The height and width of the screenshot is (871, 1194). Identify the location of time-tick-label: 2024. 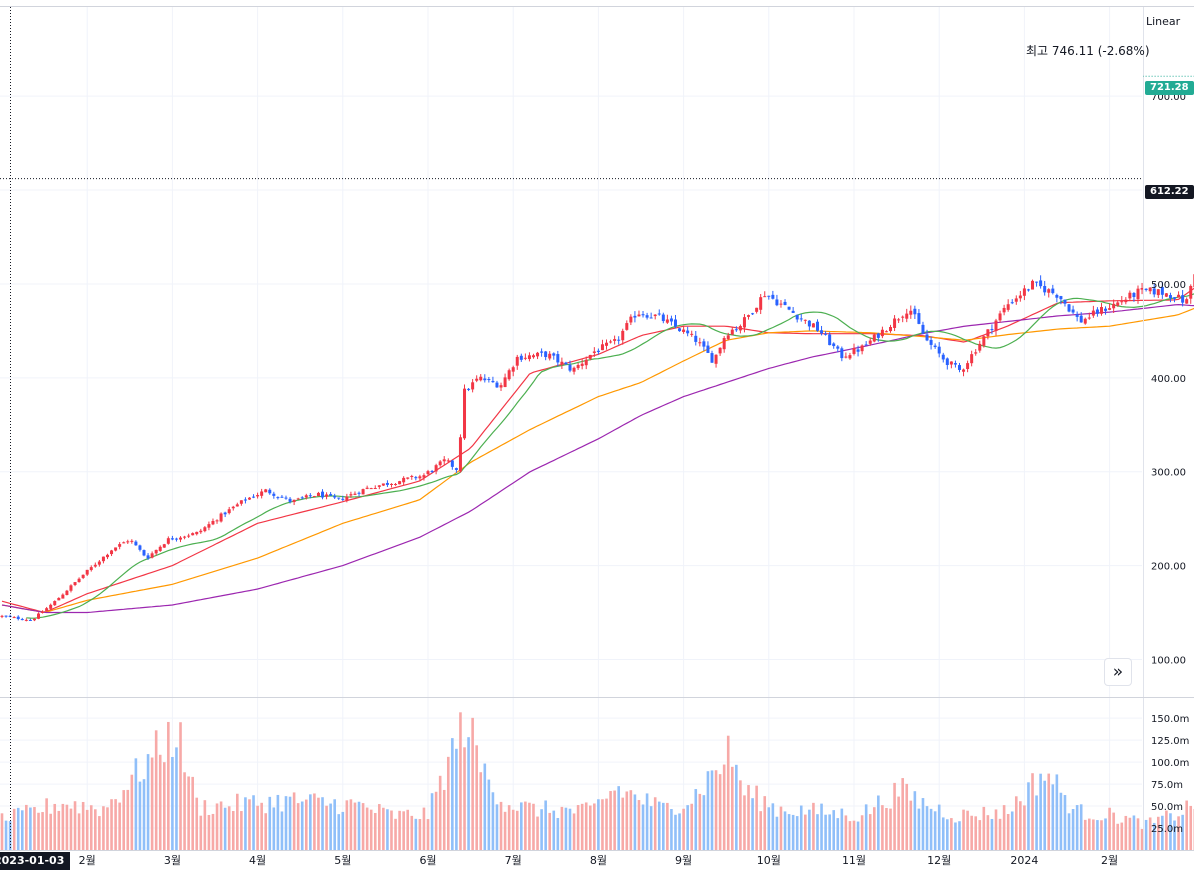
(1024, 860).